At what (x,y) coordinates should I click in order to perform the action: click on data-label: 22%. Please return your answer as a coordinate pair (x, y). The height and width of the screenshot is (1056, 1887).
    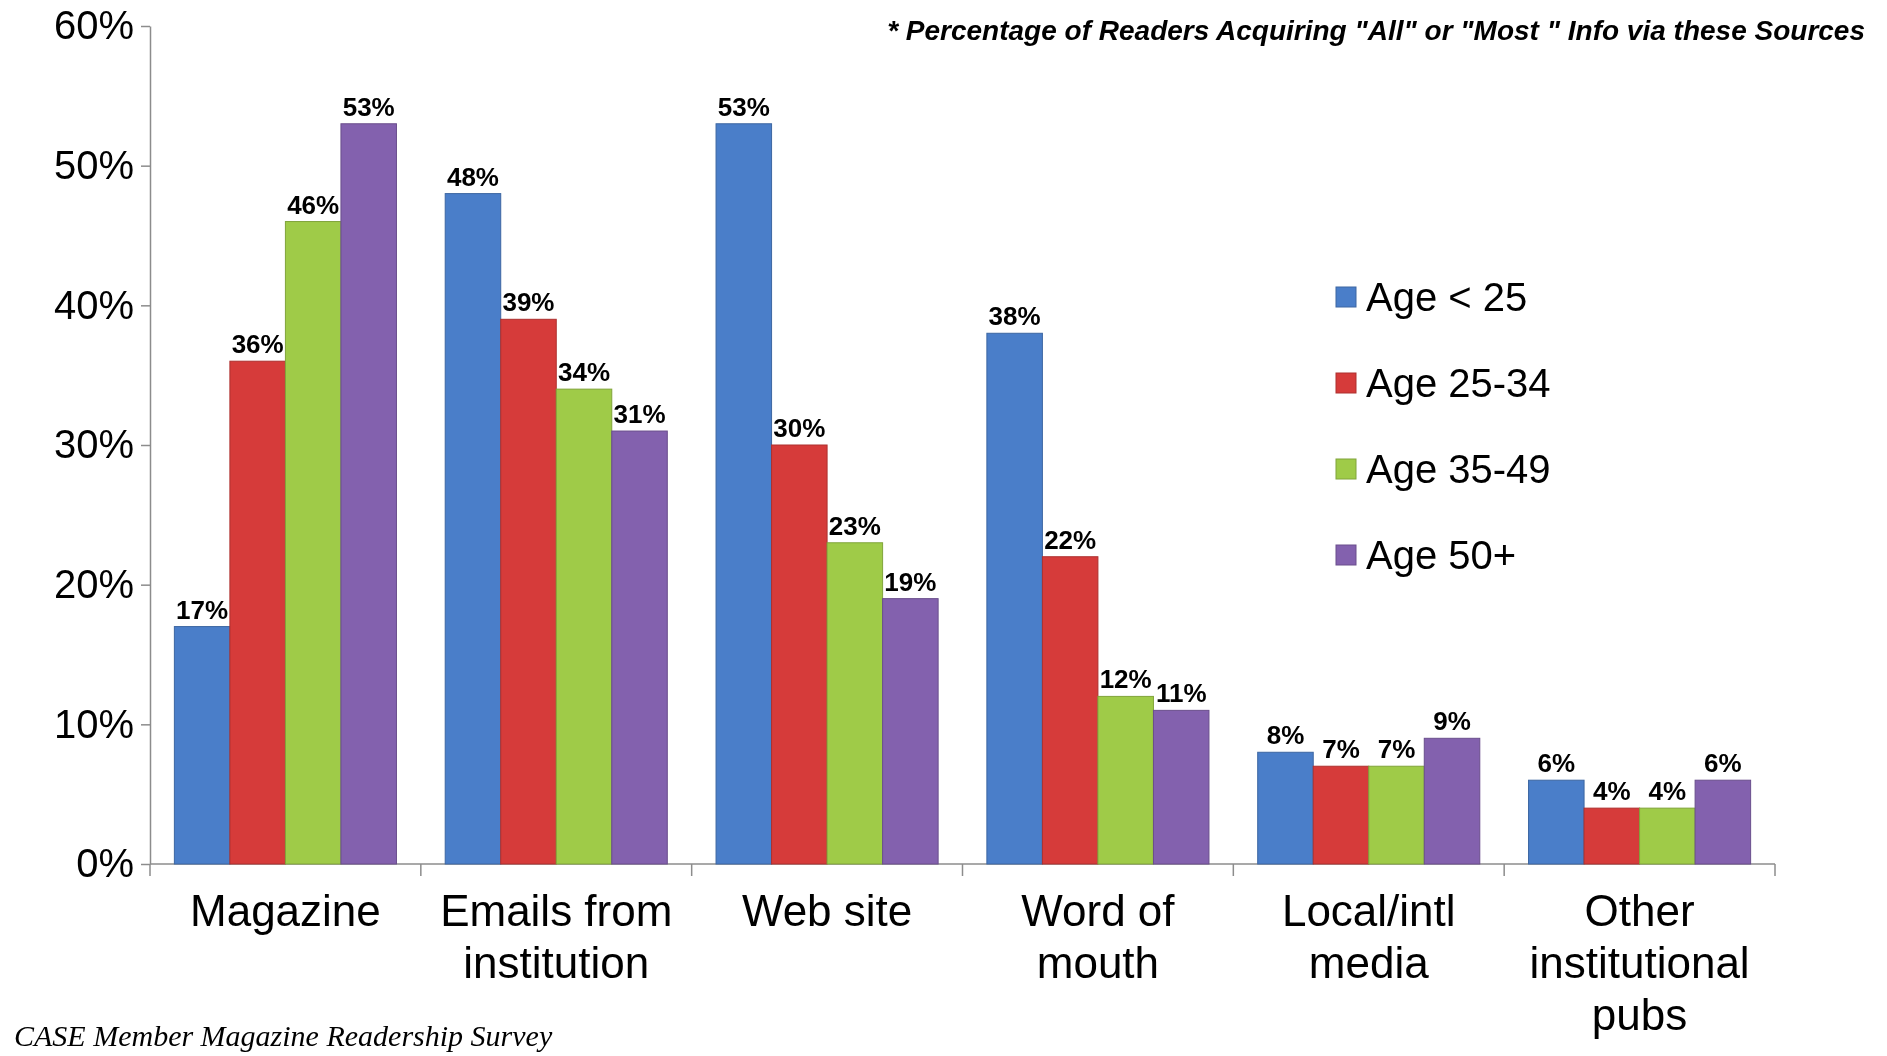
    Looking at the image, I should click on (1070, 539).